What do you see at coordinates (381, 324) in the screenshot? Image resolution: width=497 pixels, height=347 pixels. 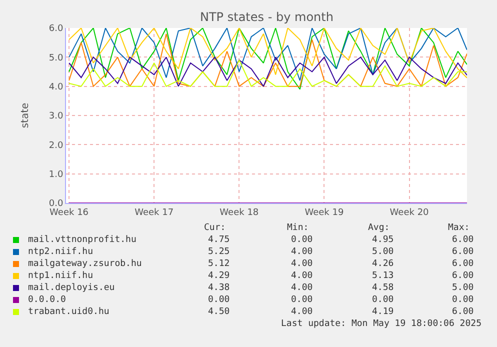 I see `text: Last update: Mon May 19 18:00:06 2025` at bounding box center [381, 324].